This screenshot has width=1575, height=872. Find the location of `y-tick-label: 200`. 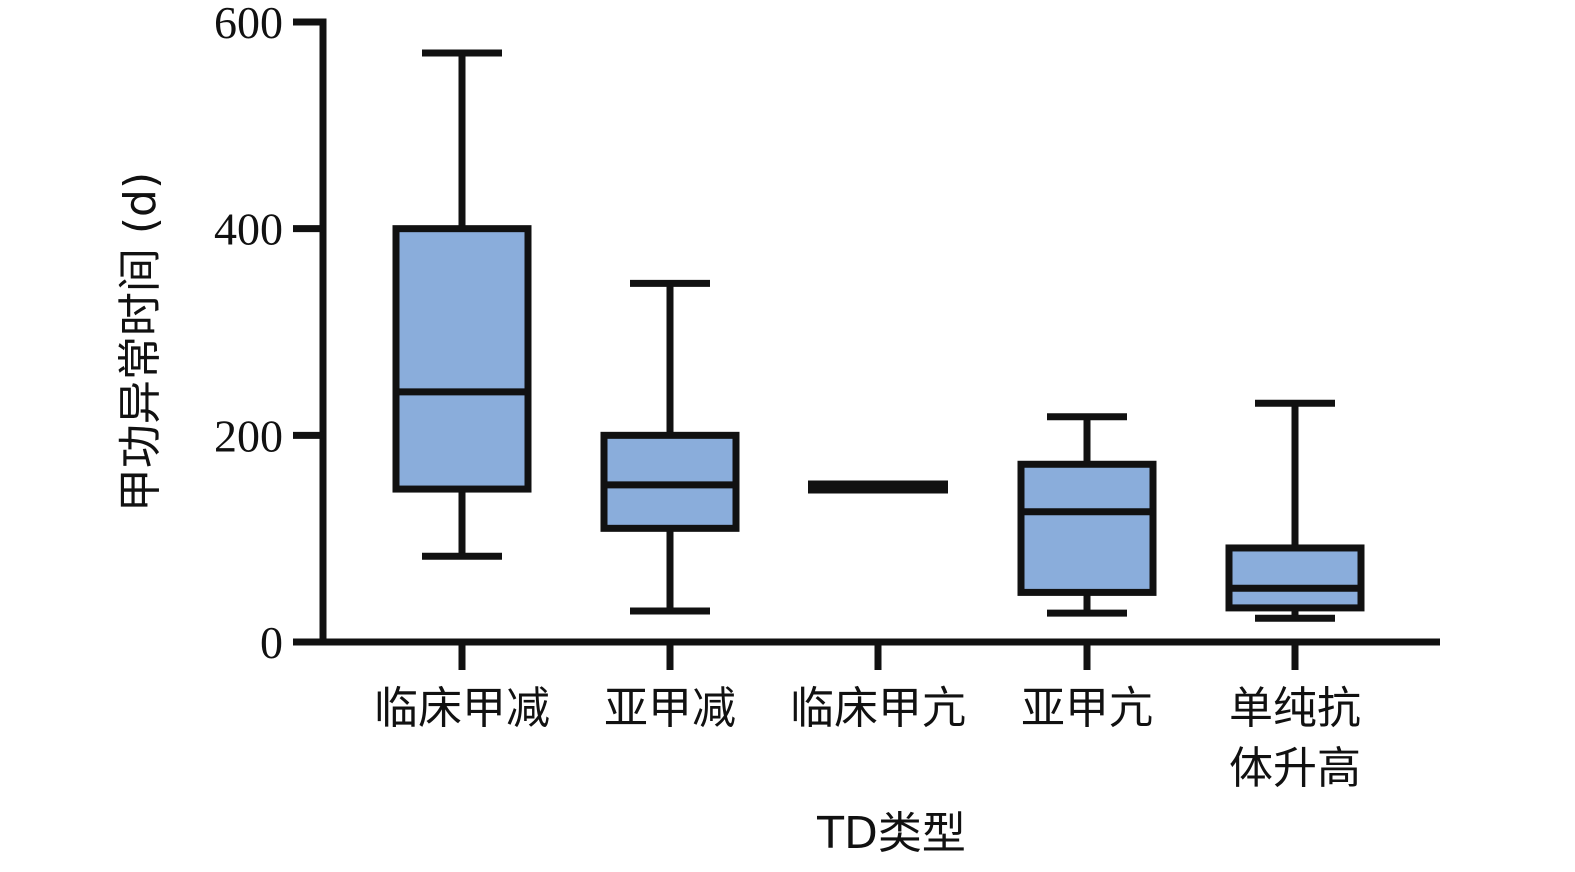

y-tick-label: 200 is located at coordinates (248, 435).